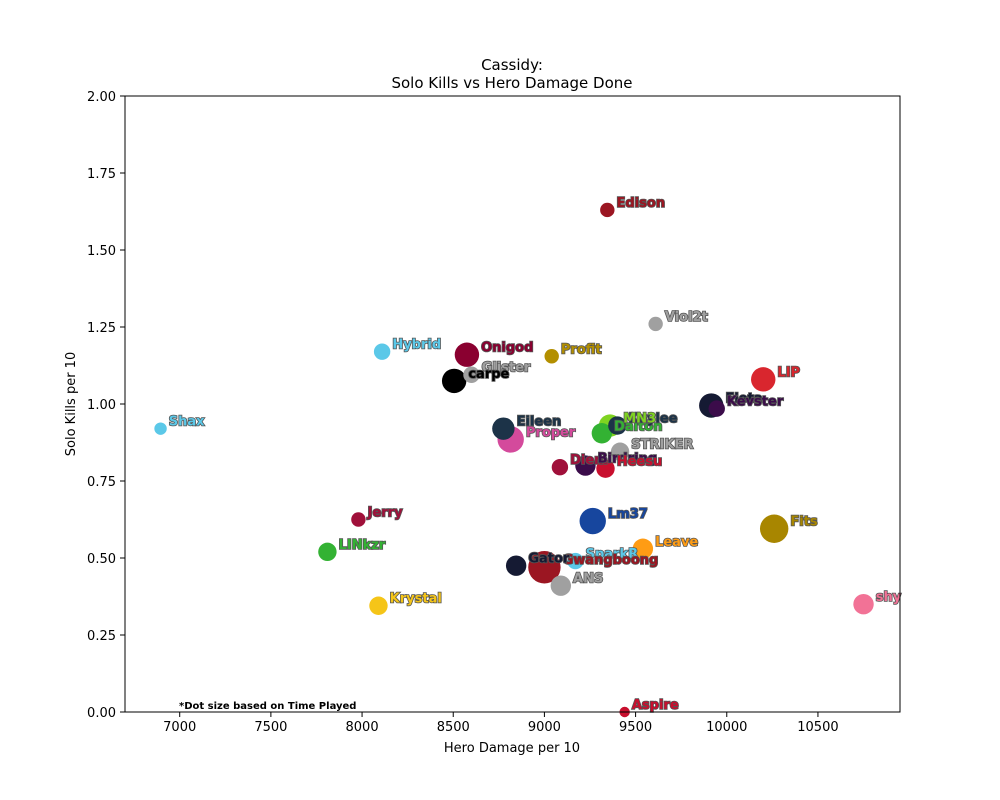 Image resolution: width=1000 pixels, height=800 pixels. What do you see at coordinates (453, 727) in the screenshot?
I see `x-tick-label: 8500` at bounding box center [453, 727].